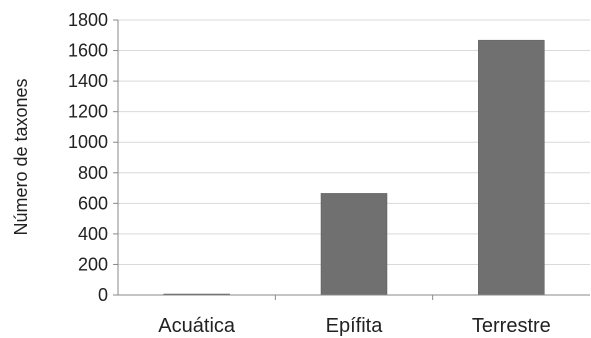 The image size is (591, 338). I want to click on x-category-labels: Acuática Epífita Terrestre, so click(354, 326).